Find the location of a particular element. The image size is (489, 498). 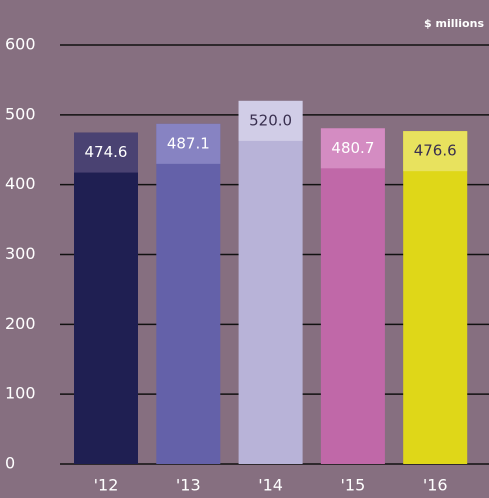

y-tick-label: 600 is located at coordinates (20, 44).